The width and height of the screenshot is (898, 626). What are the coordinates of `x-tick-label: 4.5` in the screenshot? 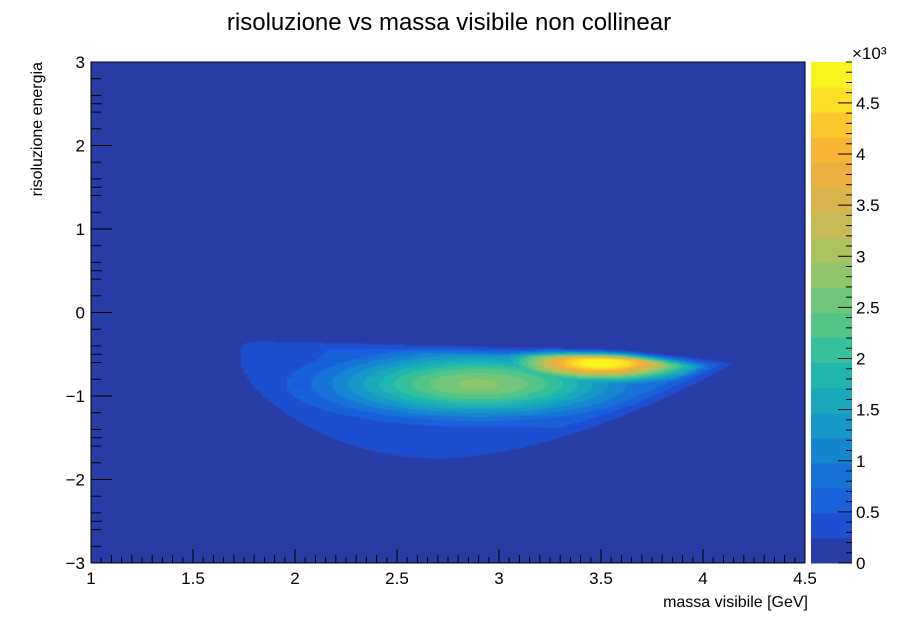 It's located at (805, 578).